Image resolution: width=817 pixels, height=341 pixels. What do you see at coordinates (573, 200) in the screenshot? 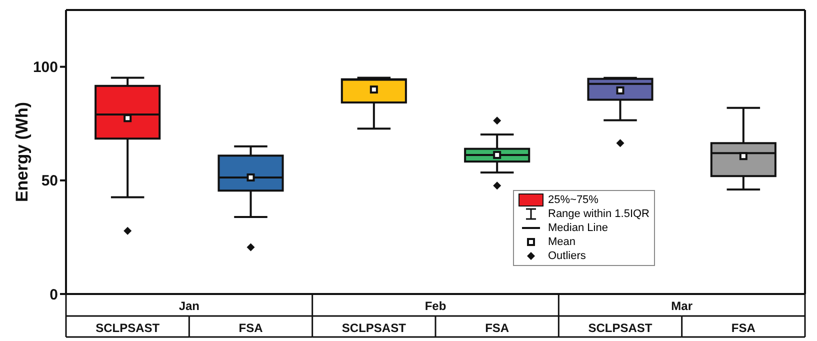
I see `annotation: 25%~75%` at bounding box center [573, 200].